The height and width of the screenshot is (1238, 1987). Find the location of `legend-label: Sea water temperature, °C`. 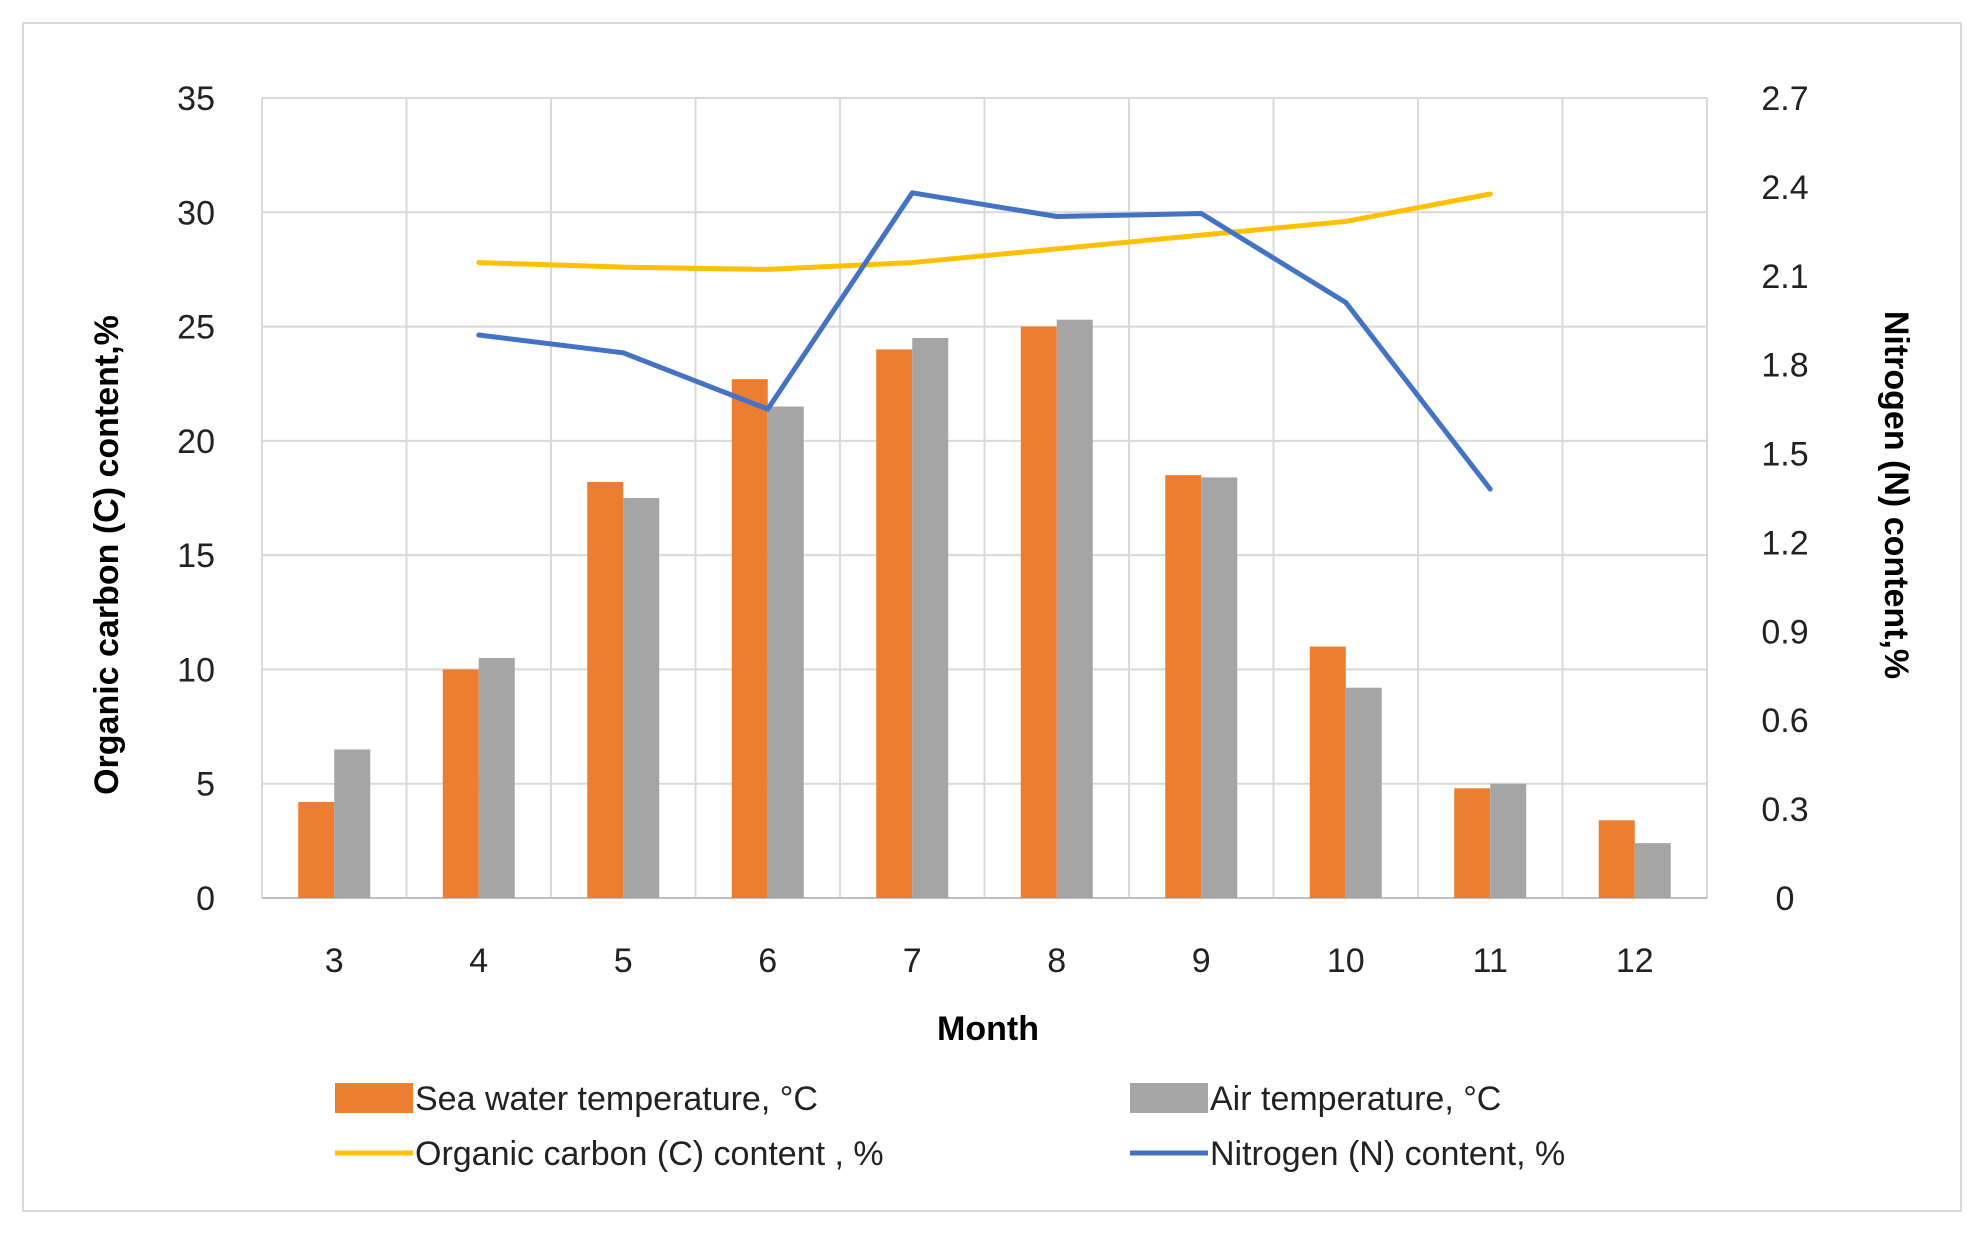

legend-label: Sea water temperature, °C is located at coordinates (616, 1099).